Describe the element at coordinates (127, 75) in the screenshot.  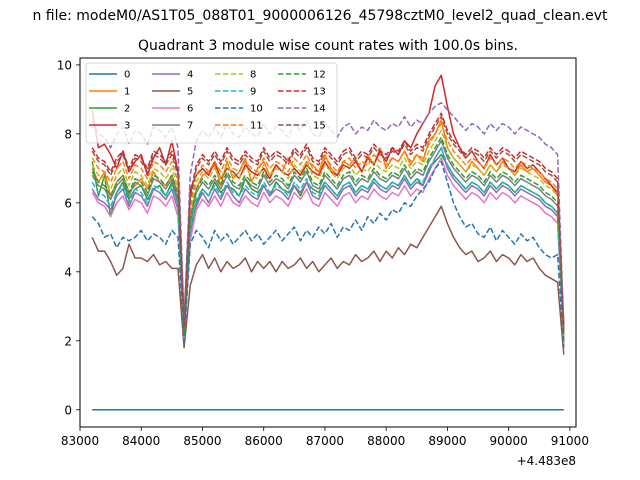
I see `legend-label-0: 0` at that location.